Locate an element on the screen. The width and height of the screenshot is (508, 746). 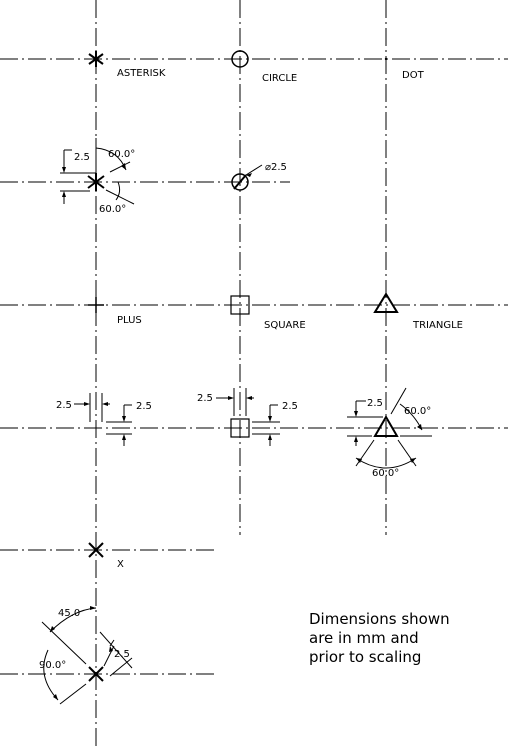
asterisk-angle-dimension-top is located at coordinates (113, 155).